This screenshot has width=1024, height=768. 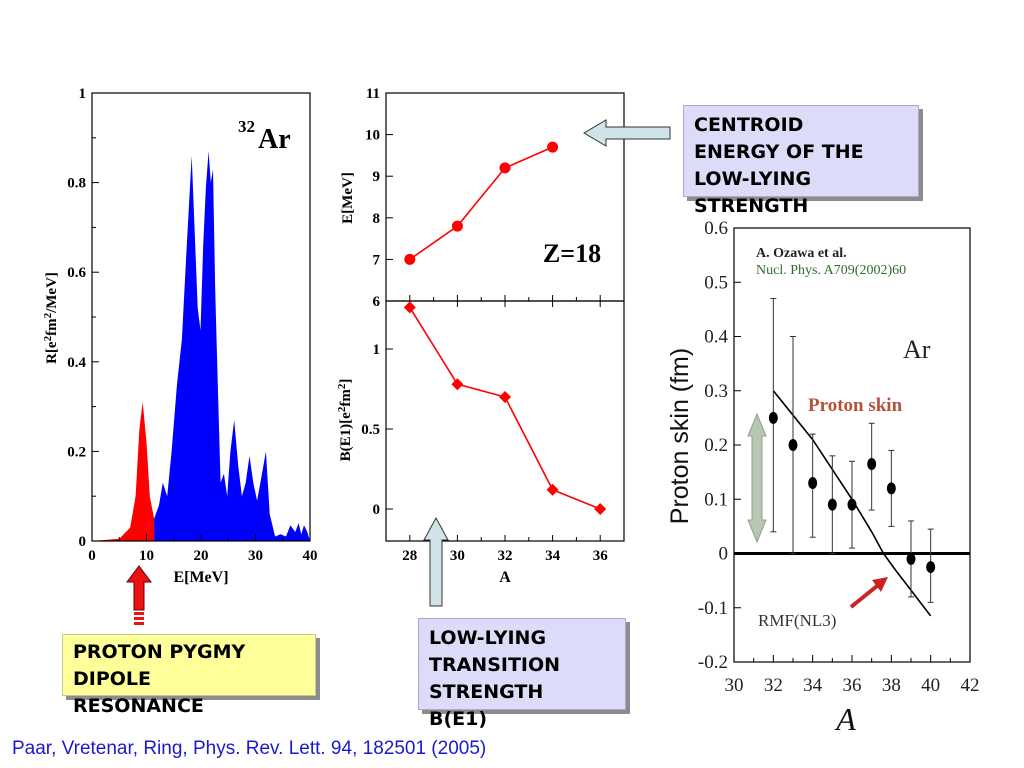 I want to click on skin-x-label: A, so click(x=845, y=719).